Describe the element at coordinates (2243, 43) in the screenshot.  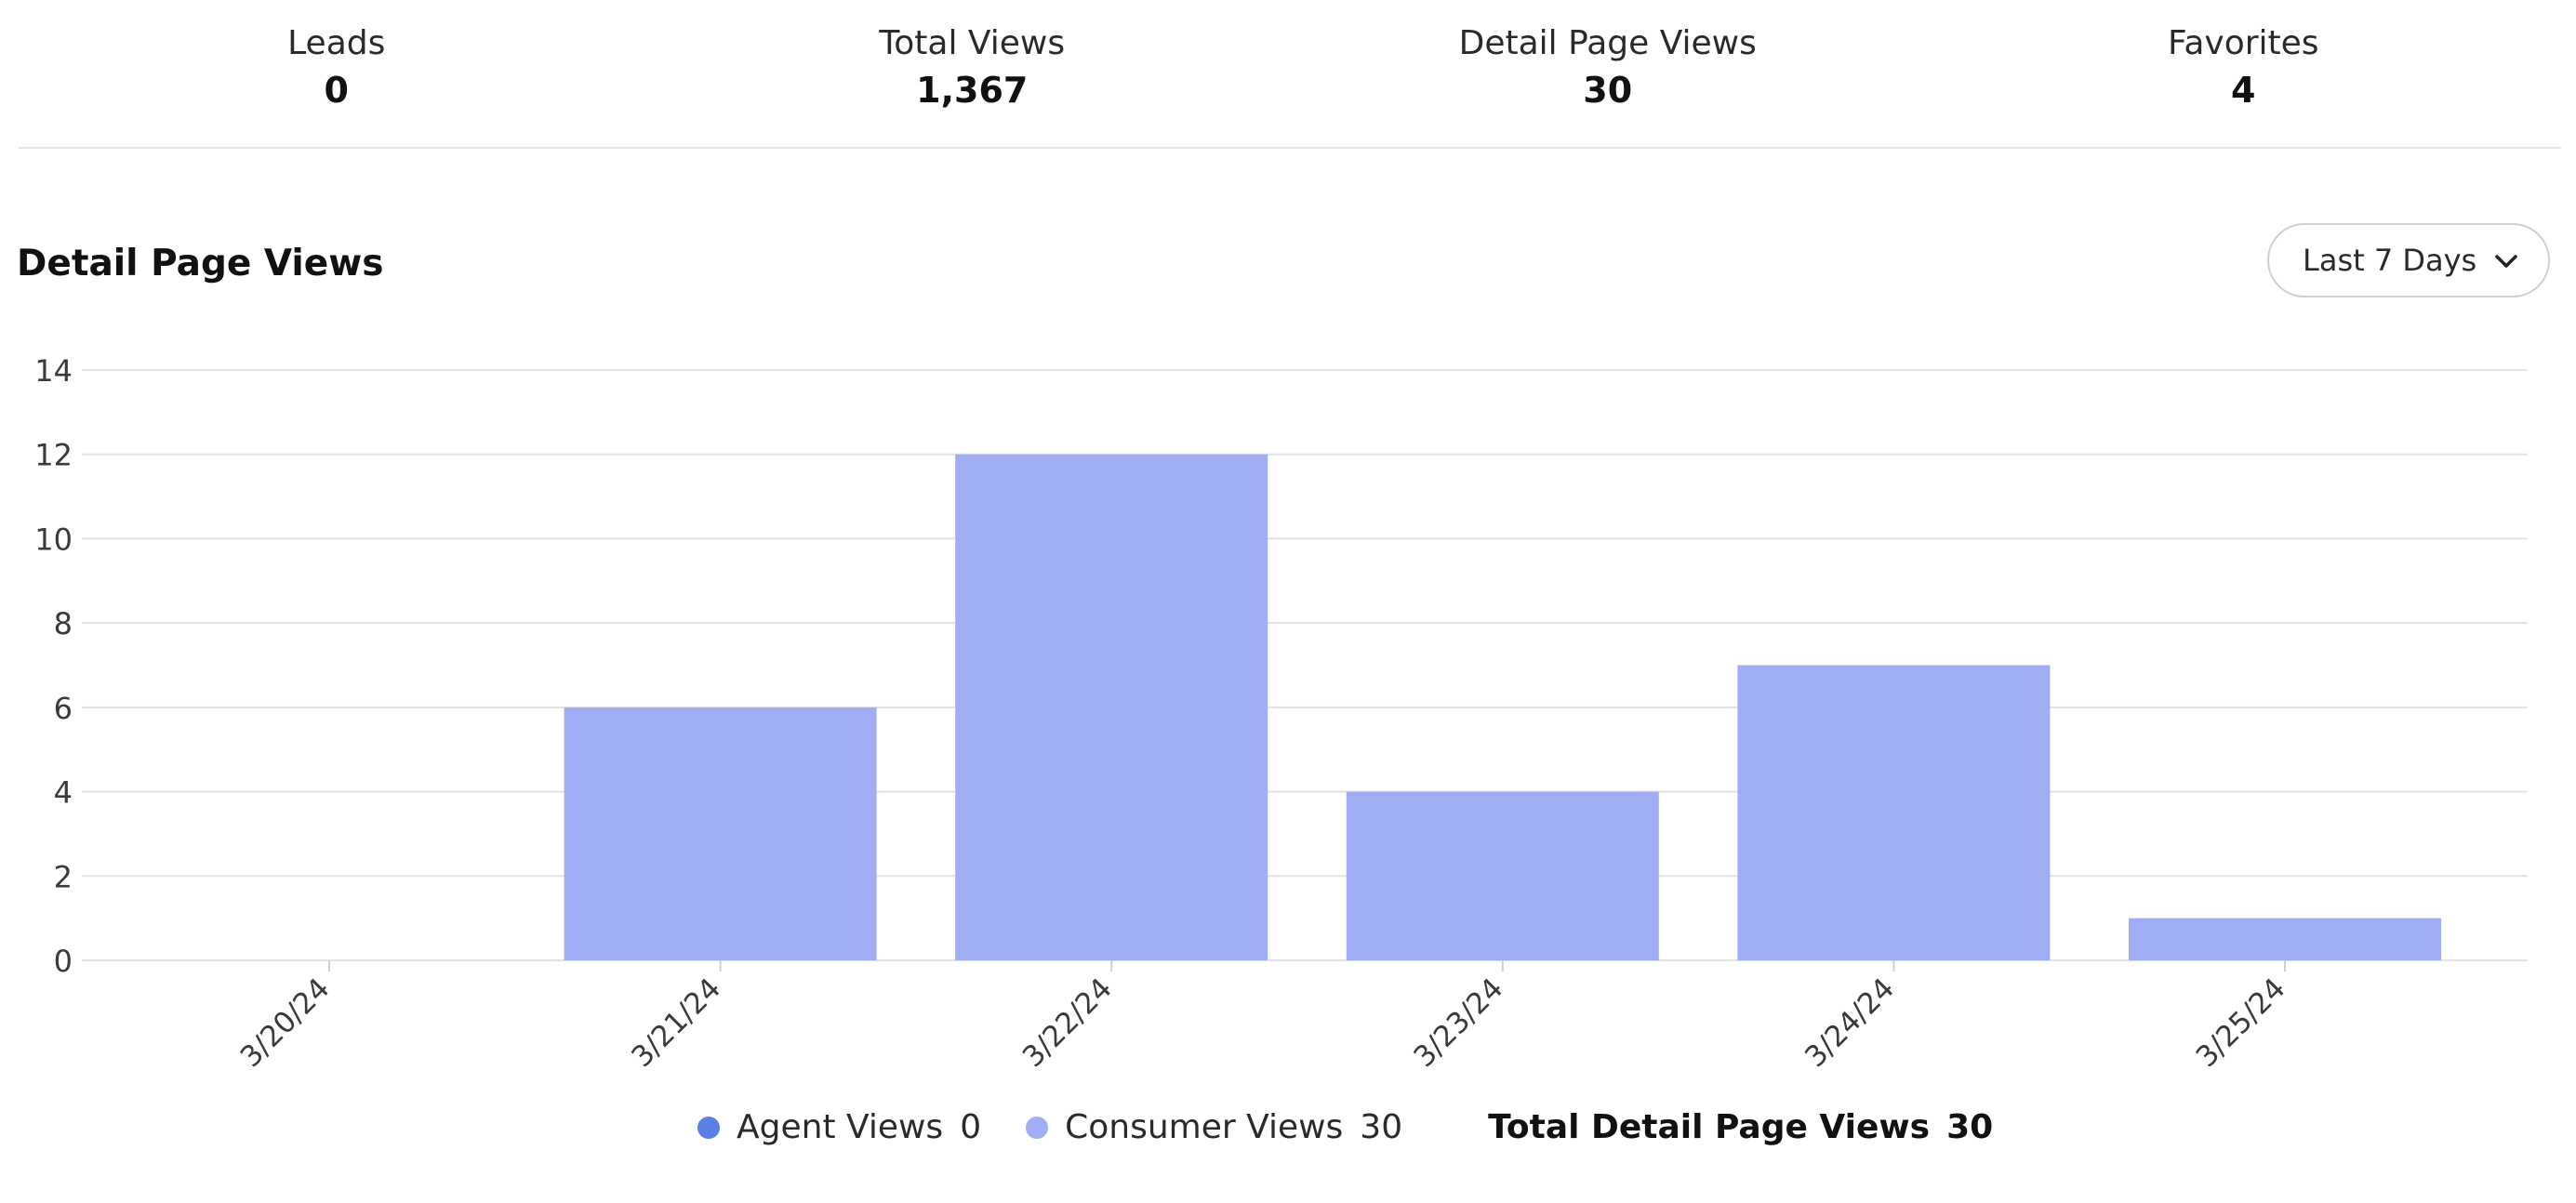
I see `stat-label: Favorites` at that location.